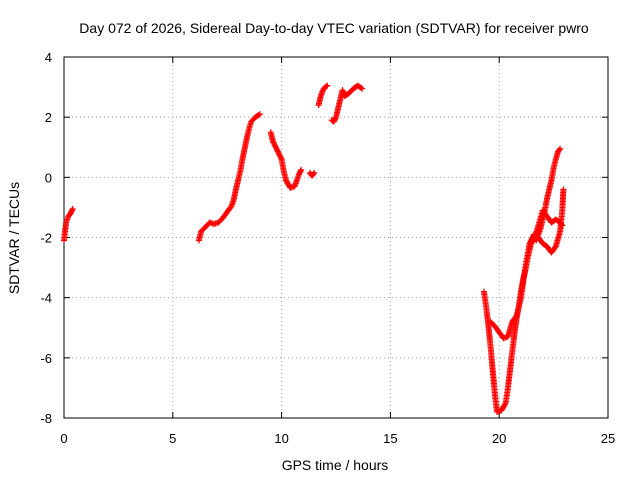 Image resolution: width=640 pixels, height=480 pixels. I want to click on x-tick-label: 10, so click(281, 438).